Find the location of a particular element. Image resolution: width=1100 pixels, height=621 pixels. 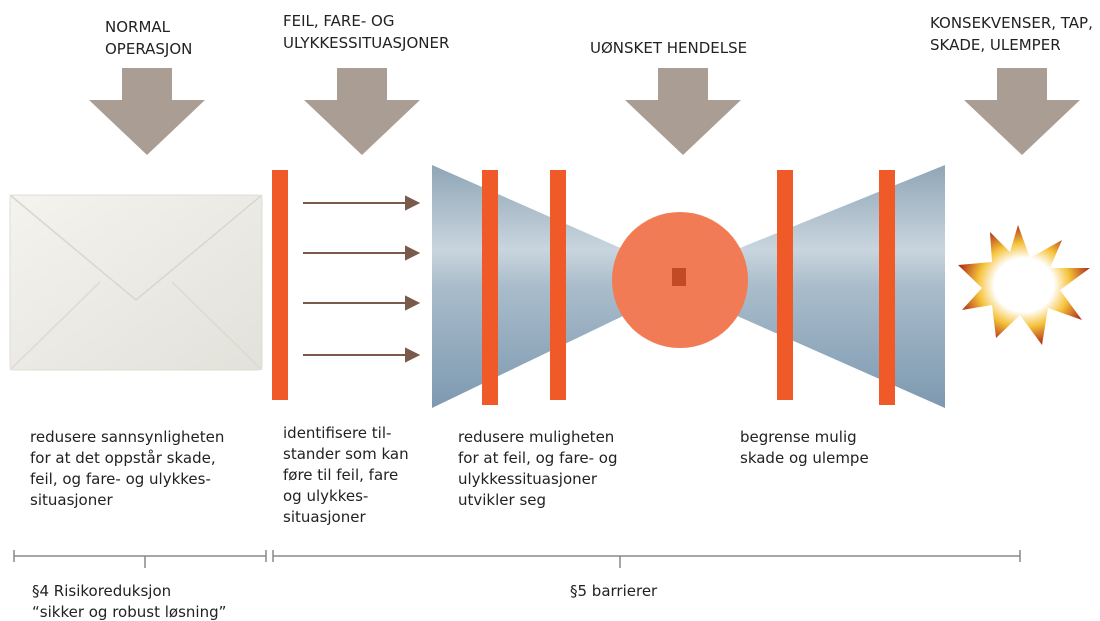

description: begrense mulig is located at coordinates (798, 437).